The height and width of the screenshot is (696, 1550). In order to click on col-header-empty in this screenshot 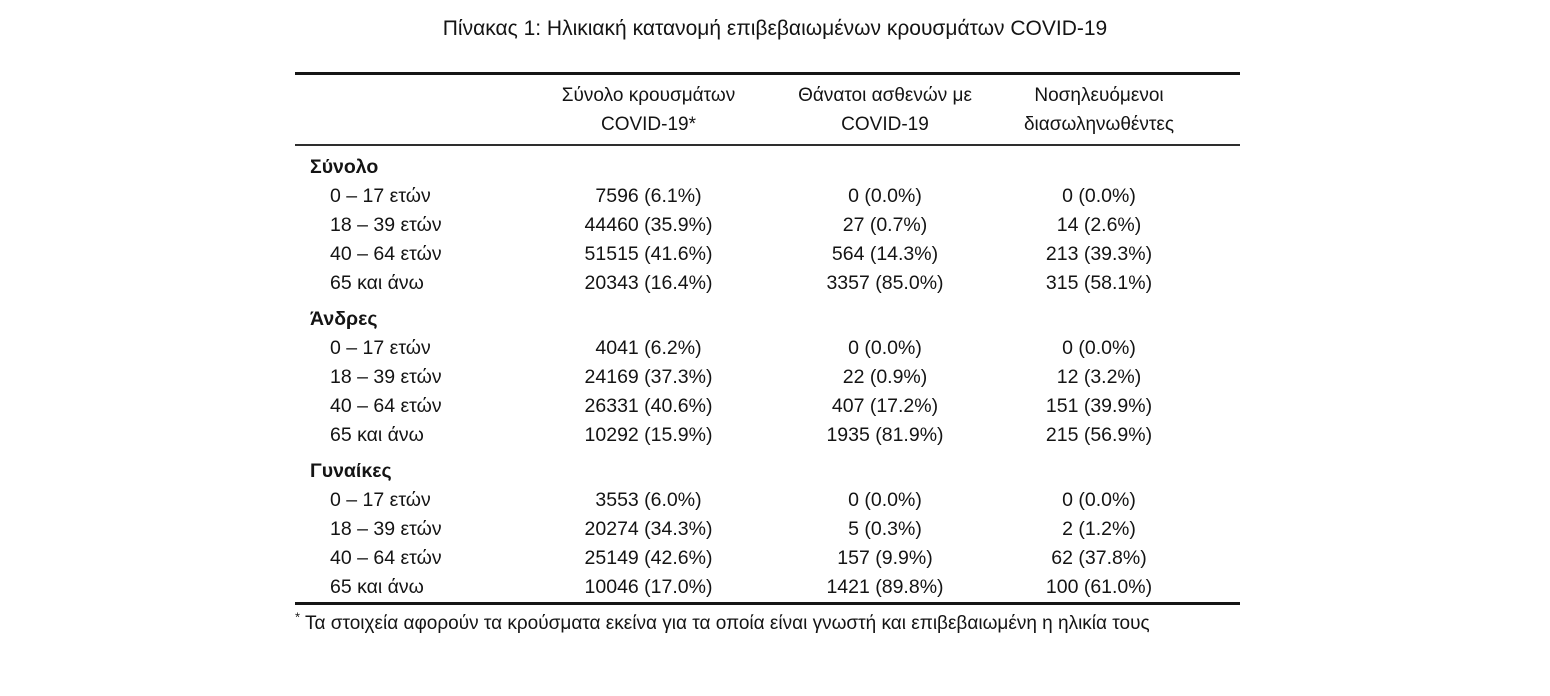, I will do `click(411, 109)`.